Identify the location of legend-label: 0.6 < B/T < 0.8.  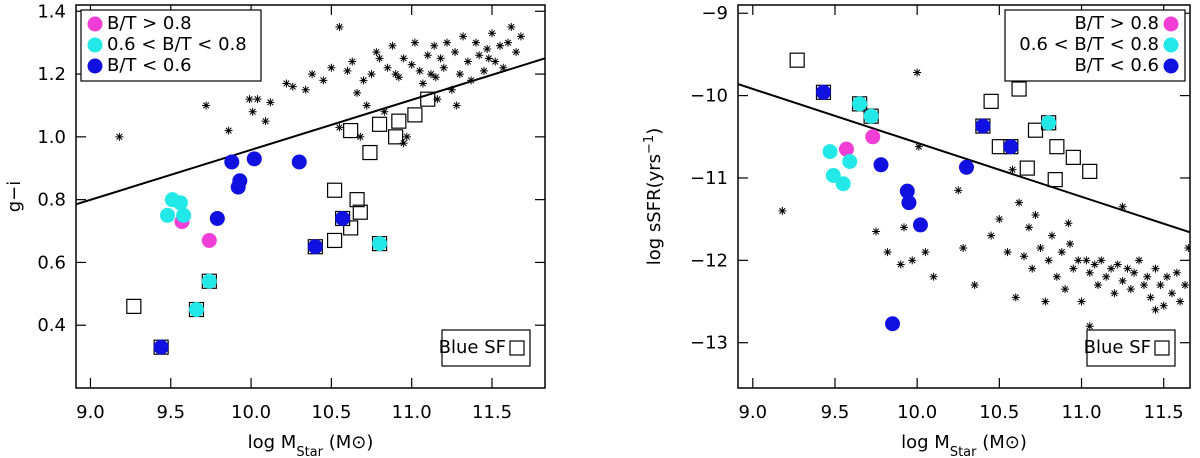
(177, 44).